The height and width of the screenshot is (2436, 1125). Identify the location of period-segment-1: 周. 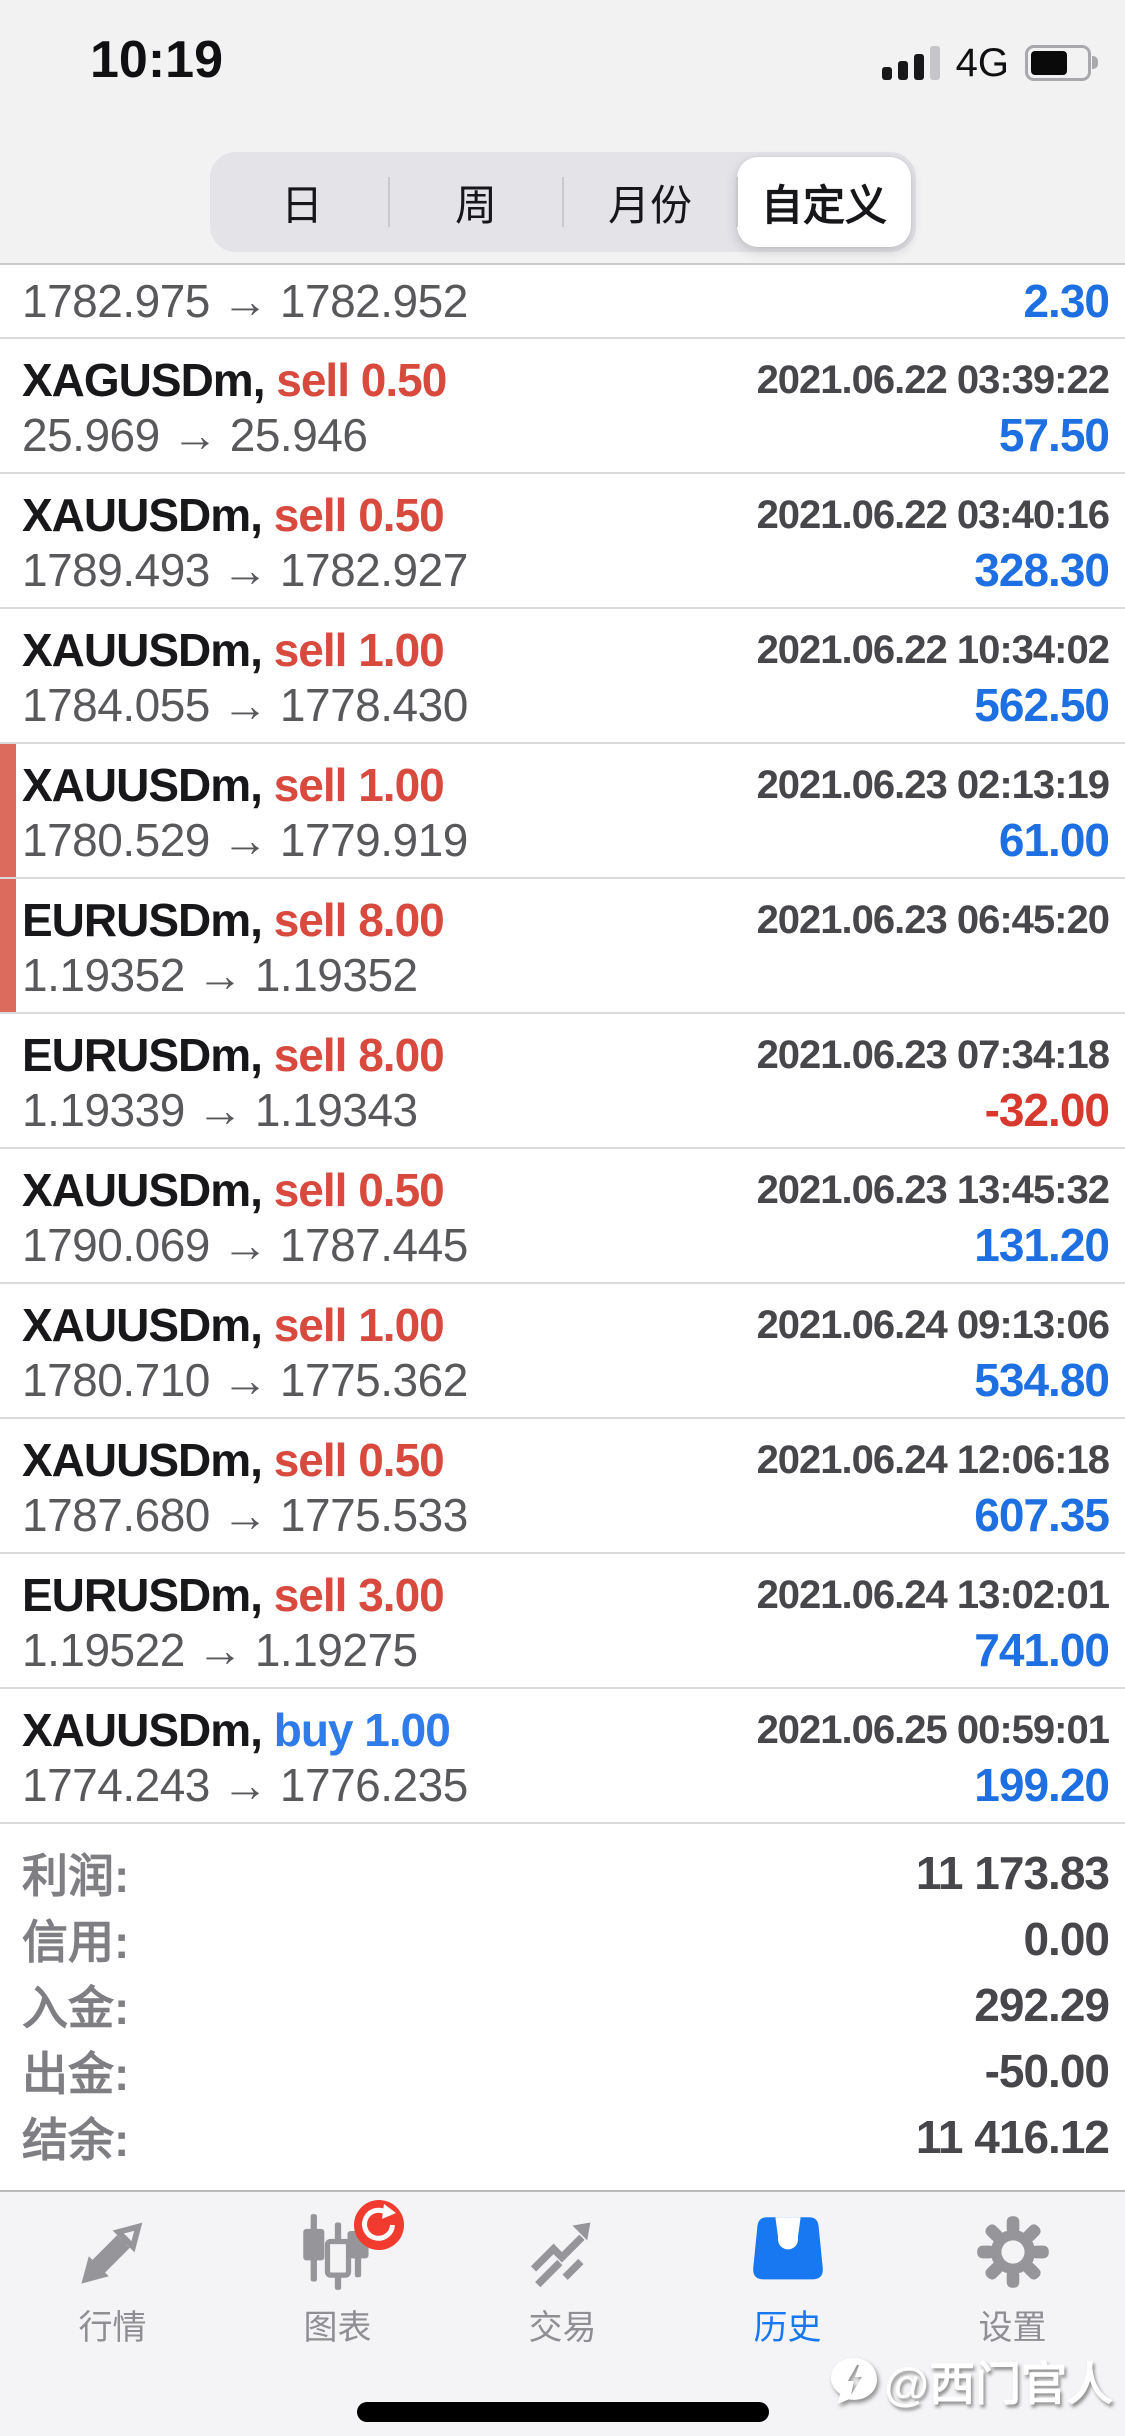
(475, 202).